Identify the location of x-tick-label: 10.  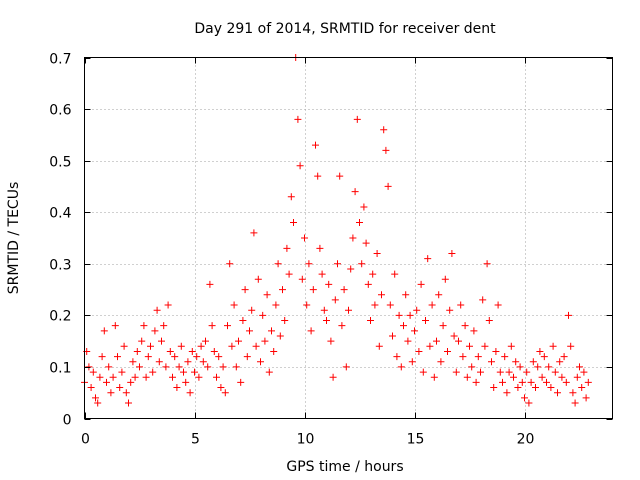
(306, 440).